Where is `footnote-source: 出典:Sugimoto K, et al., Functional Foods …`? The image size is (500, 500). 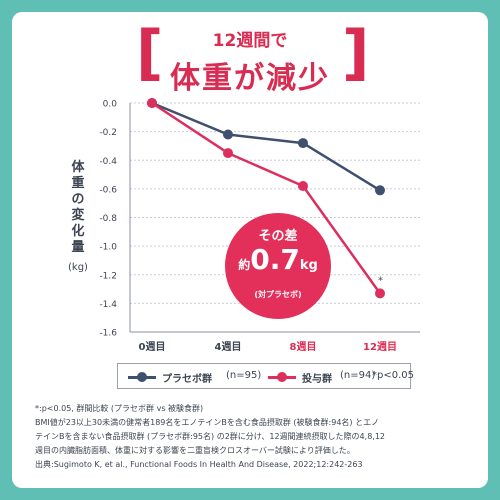
footnote-source: 出典:Sugimoto K, et al., Functional Foods … is located at coordinates (199, 464).